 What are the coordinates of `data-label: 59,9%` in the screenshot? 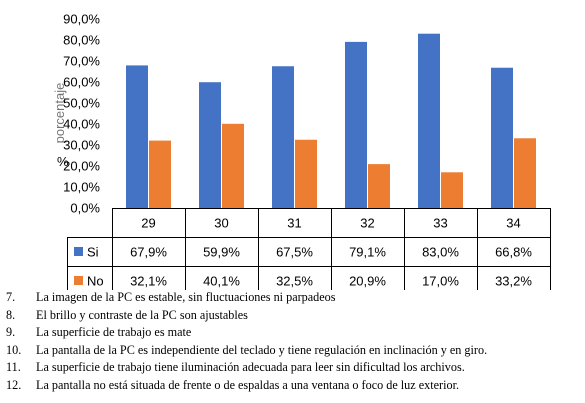 It's located at (221, 252).